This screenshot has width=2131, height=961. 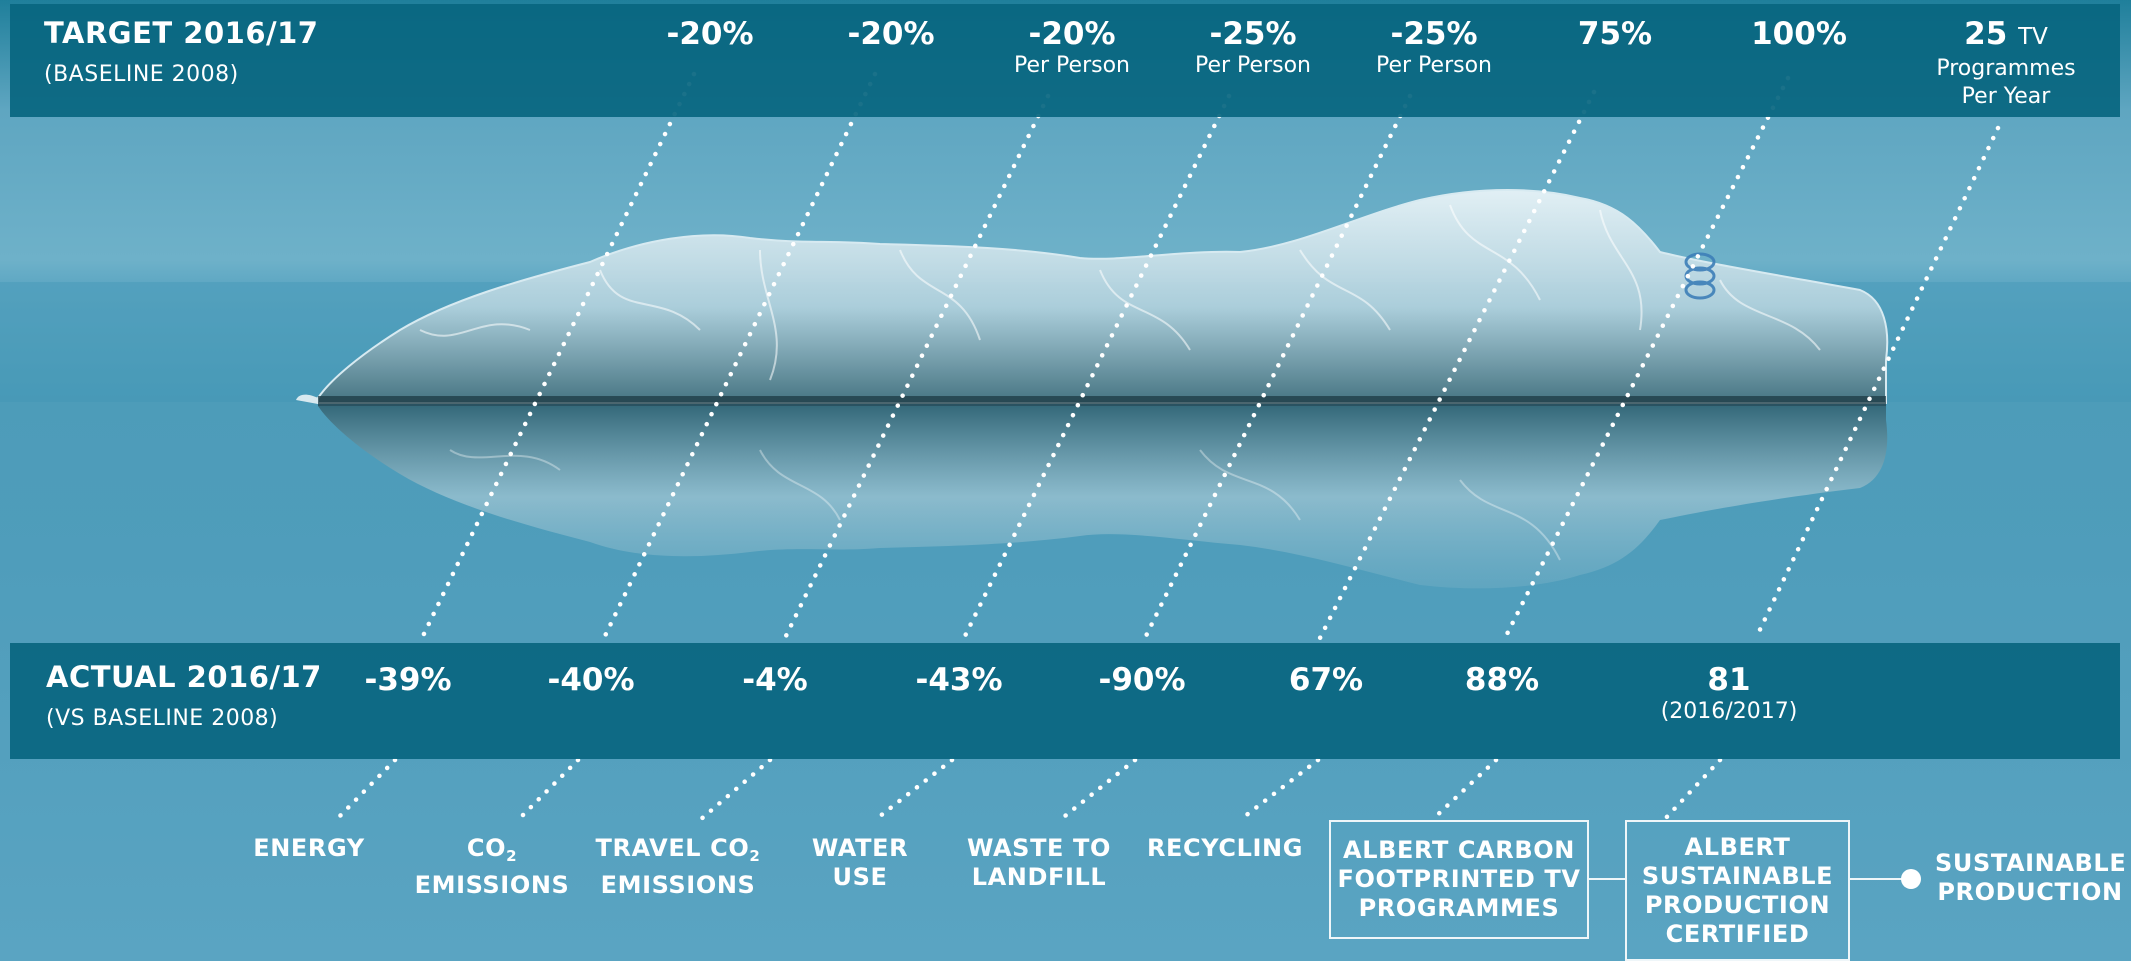 I want to click on end-connector, so click(x=1881, y=879).